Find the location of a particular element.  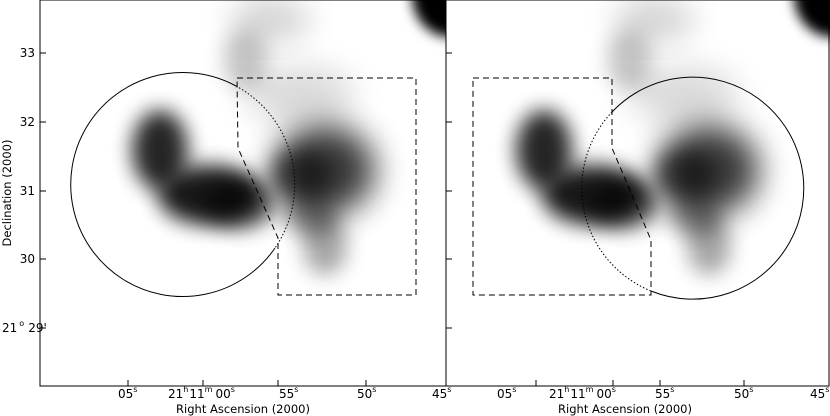

x-tick-05-left: 05s is located at coordinates (127, 393).